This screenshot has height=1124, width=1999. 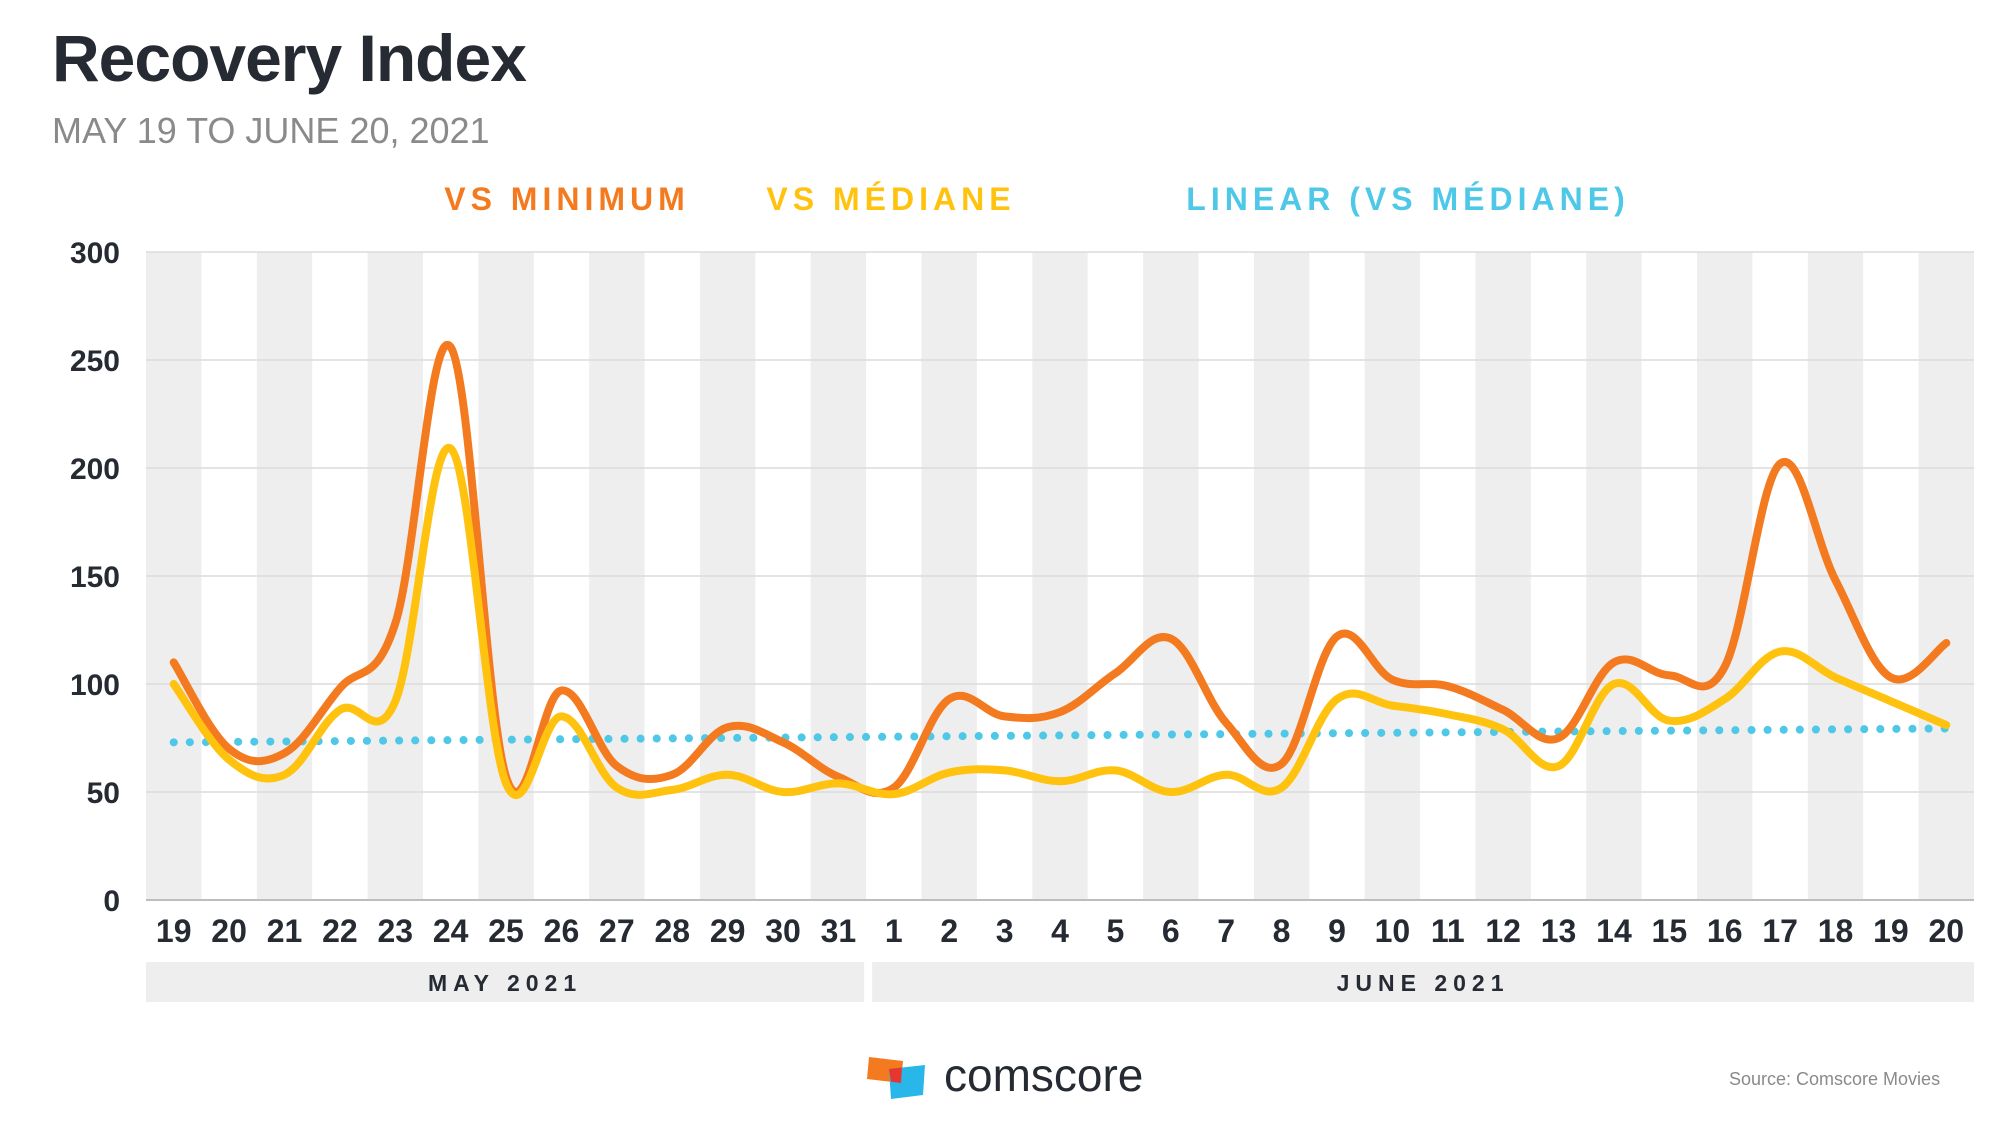 What do you see at coordinates (894, 931) in the screenshot?
I see `x-tick-label: 1` at bounding box center [894, 931].